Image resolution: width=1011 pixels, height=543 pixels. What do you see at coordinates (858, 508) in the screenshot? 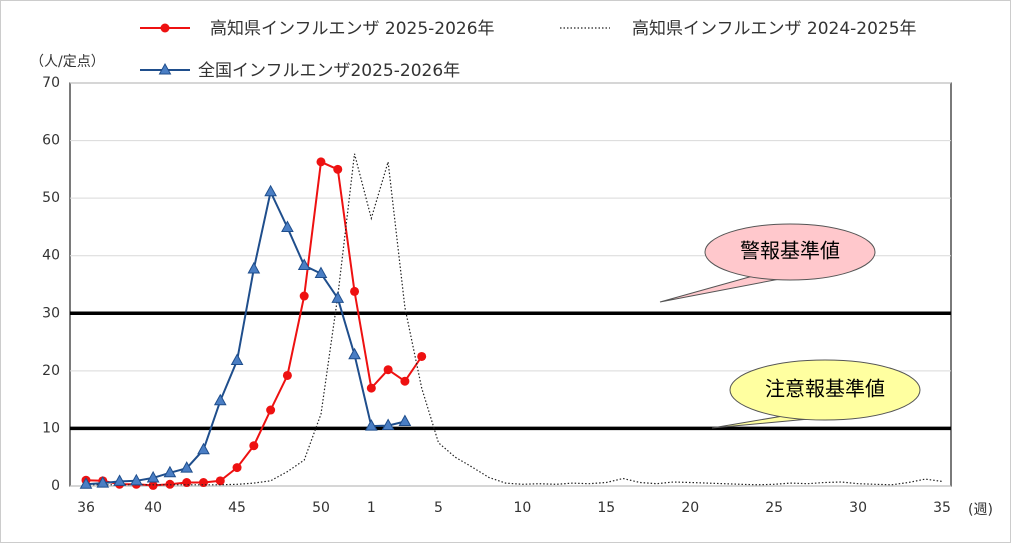
I see `x-tick-label: 30` at bounding box center [858, 508].